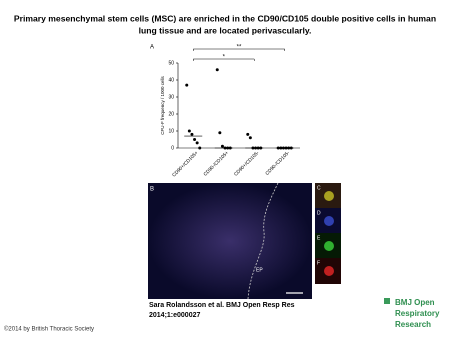  I want to click on y-tick-label: 40, so click(171, 80).